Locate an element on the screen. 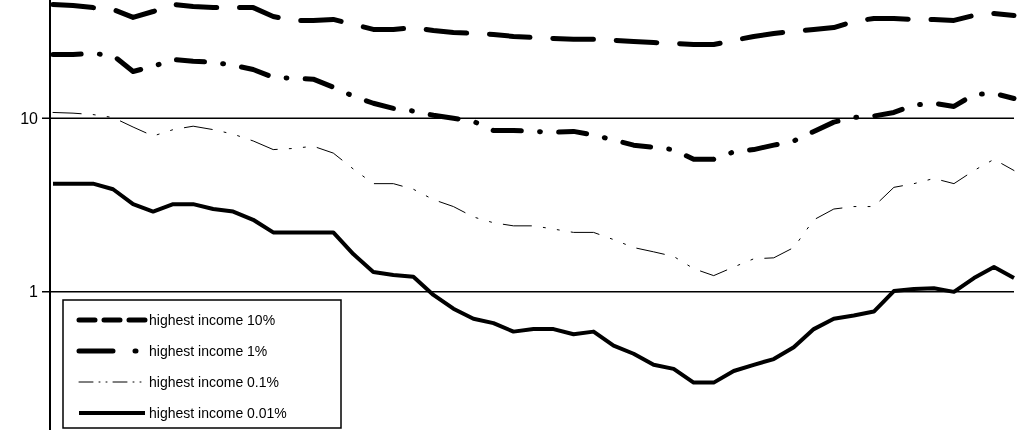  y-tick-label: 10 is located at coordinates (29, 118).